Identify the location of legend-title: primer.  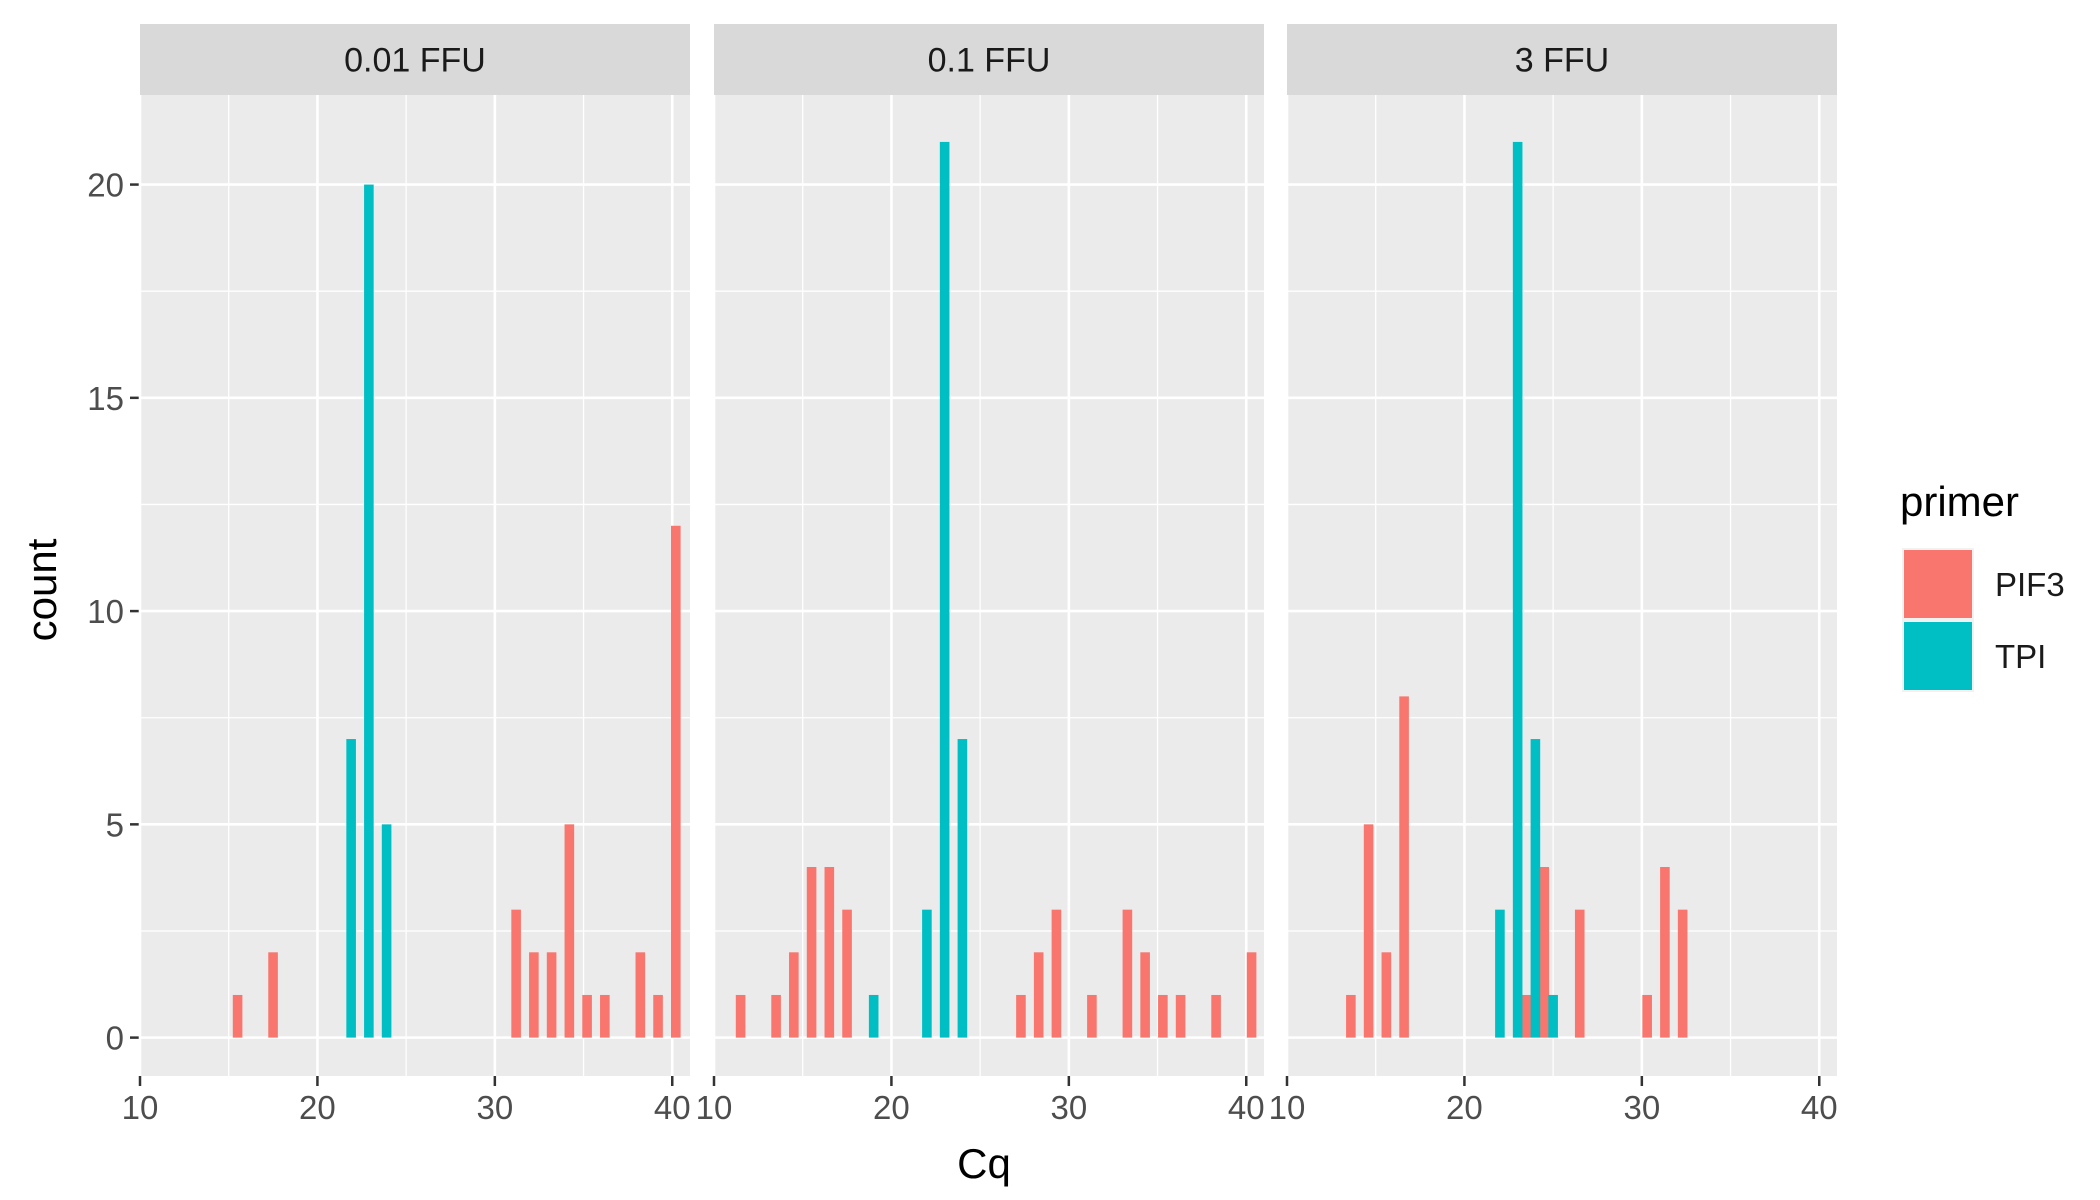
(1959, 501).